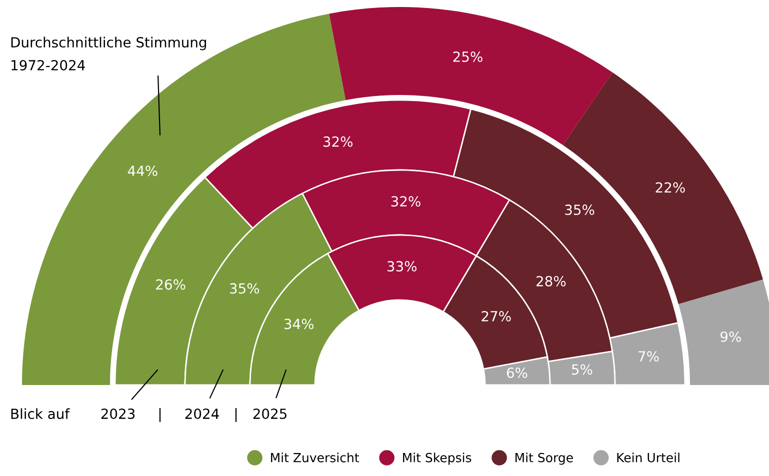 The image size is (769, 476). I want to click on legend-label: Kein Urteil, so click(648, 457).